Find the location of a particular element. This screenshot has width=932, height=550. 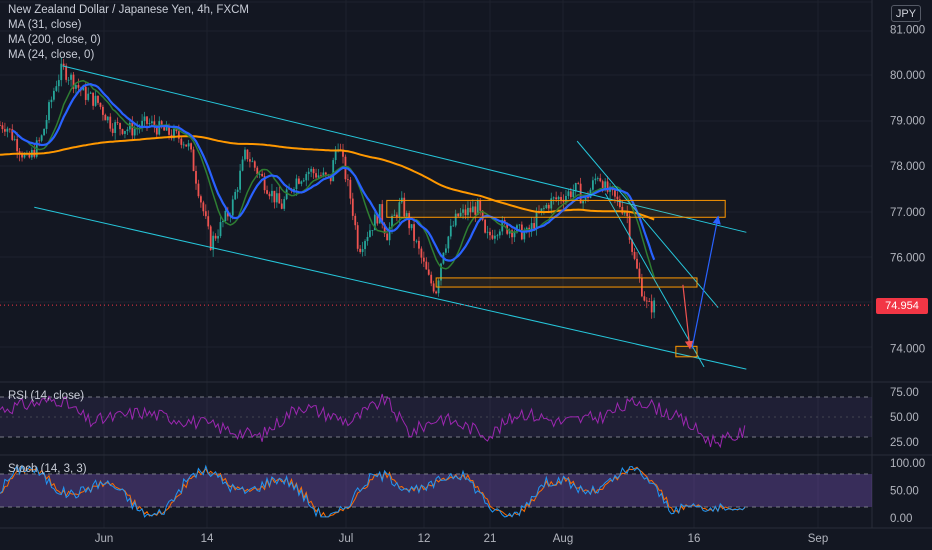

legend-ma24: MA (24, close, 0) is located at coordinates (51, 55).